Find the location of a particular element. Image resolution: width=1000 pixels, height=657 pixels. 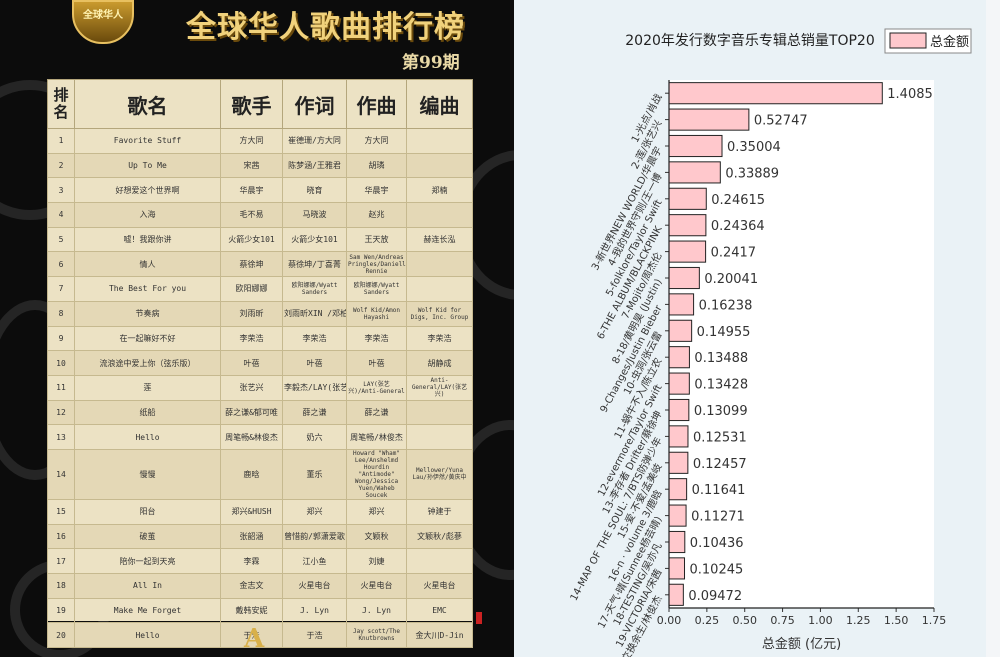

table-cell: 入海 is located at coordinates (147, 215).